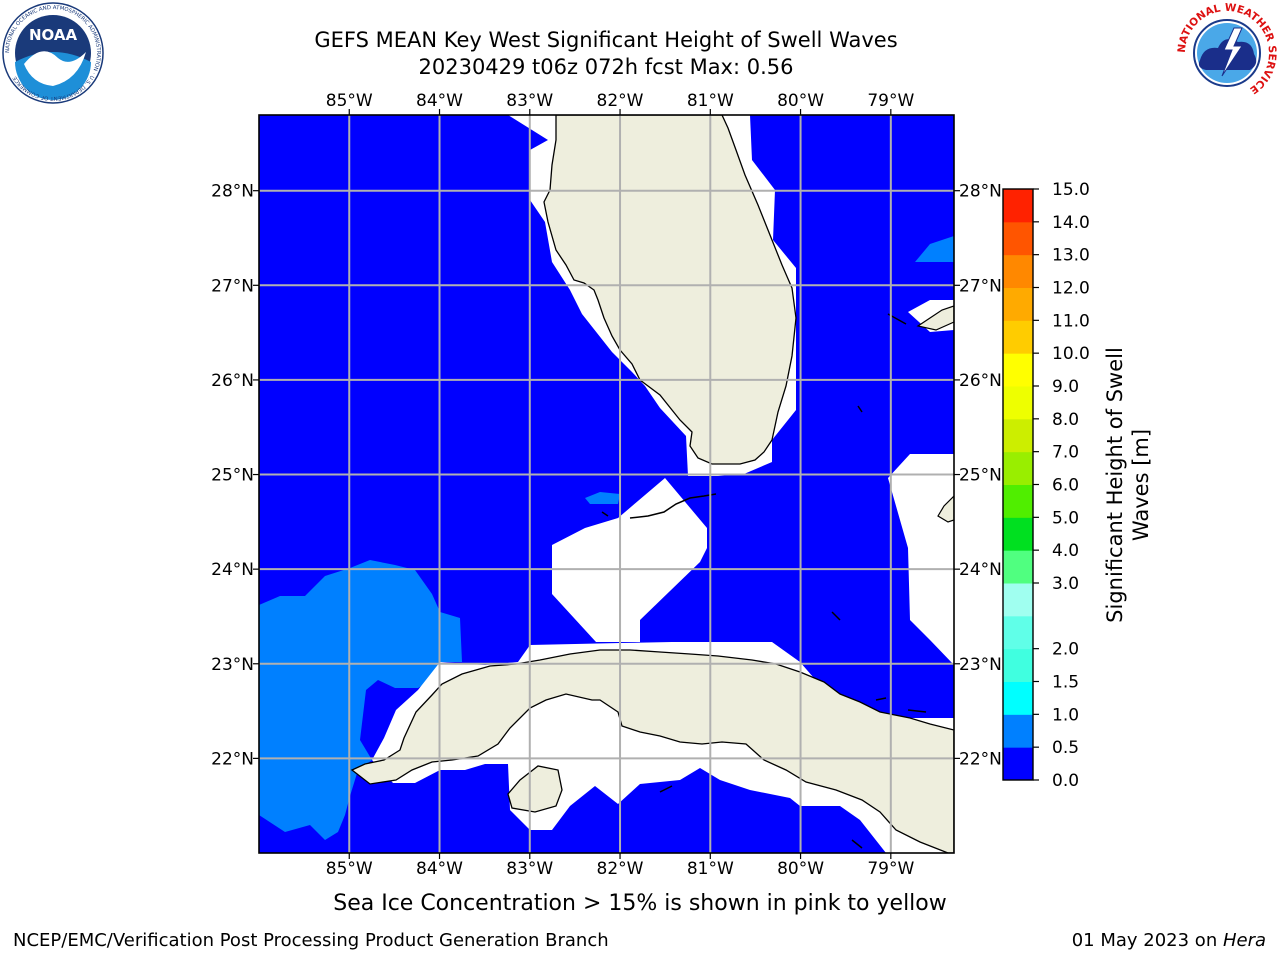  What do you see at coordinates (1071, 190) in the screenshot?
I see `colorbar-tick-label: 15.0` at bounding box center [1071, 190].